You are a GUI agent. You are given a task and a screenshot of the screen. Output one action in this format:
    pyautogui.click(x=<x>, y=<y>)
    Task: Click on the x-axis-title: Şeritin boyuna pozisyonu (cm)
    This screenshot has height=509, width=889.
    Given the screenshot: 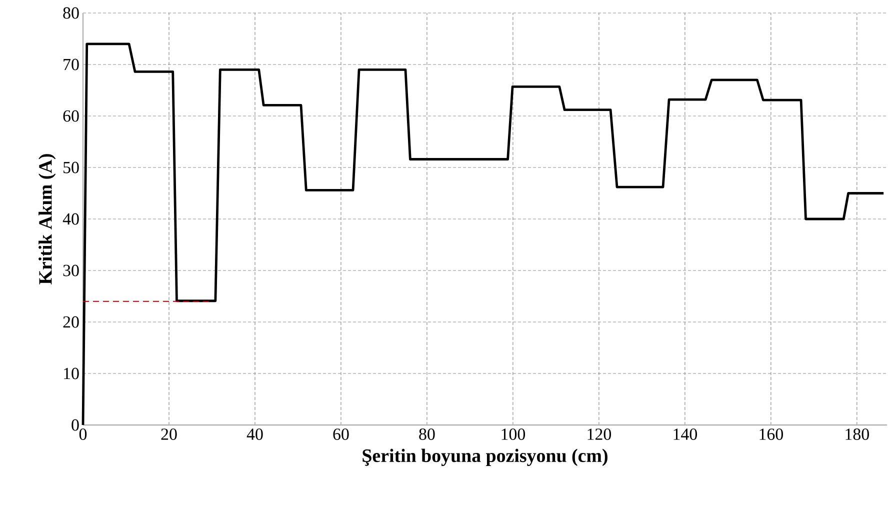 What is the action you would take?
    pyautogui.click(x=485, y=457)
    